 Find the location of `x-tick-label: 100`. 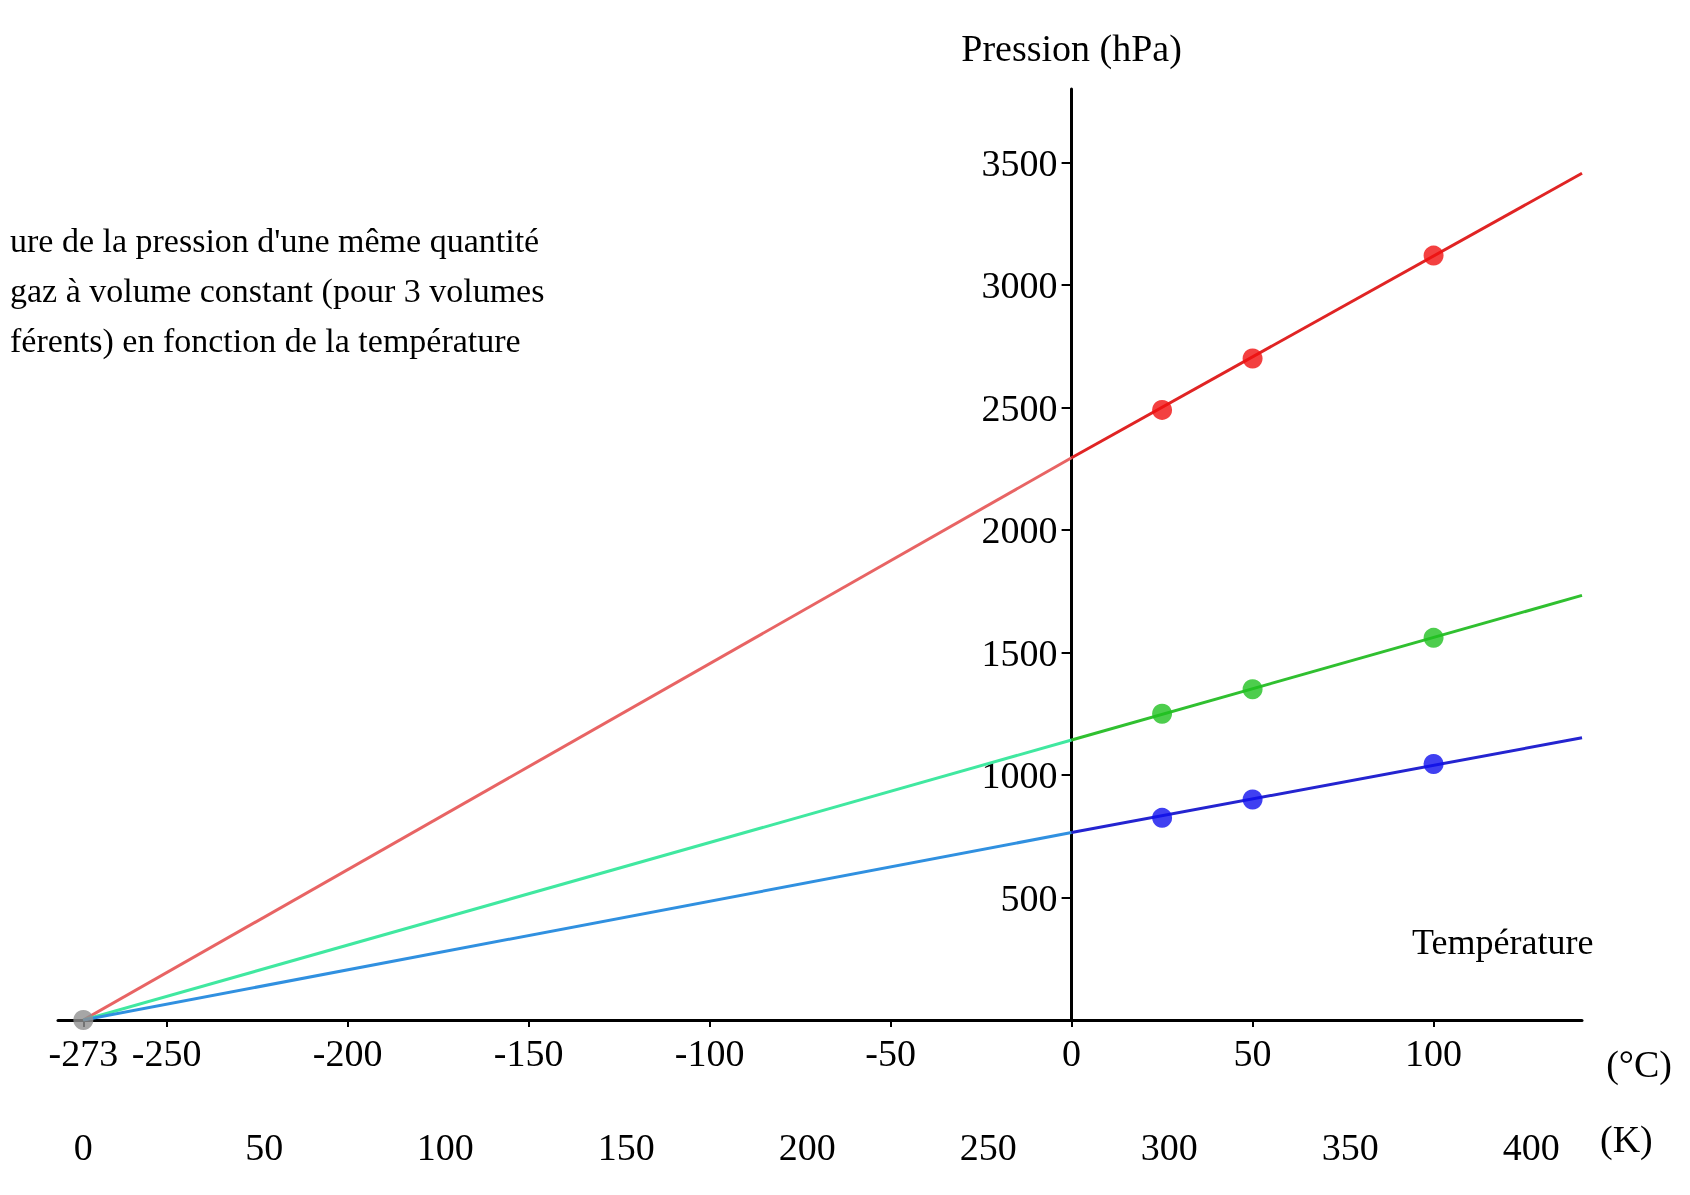

x-tick-label: 100 is located at coordinates (1434, 1053).